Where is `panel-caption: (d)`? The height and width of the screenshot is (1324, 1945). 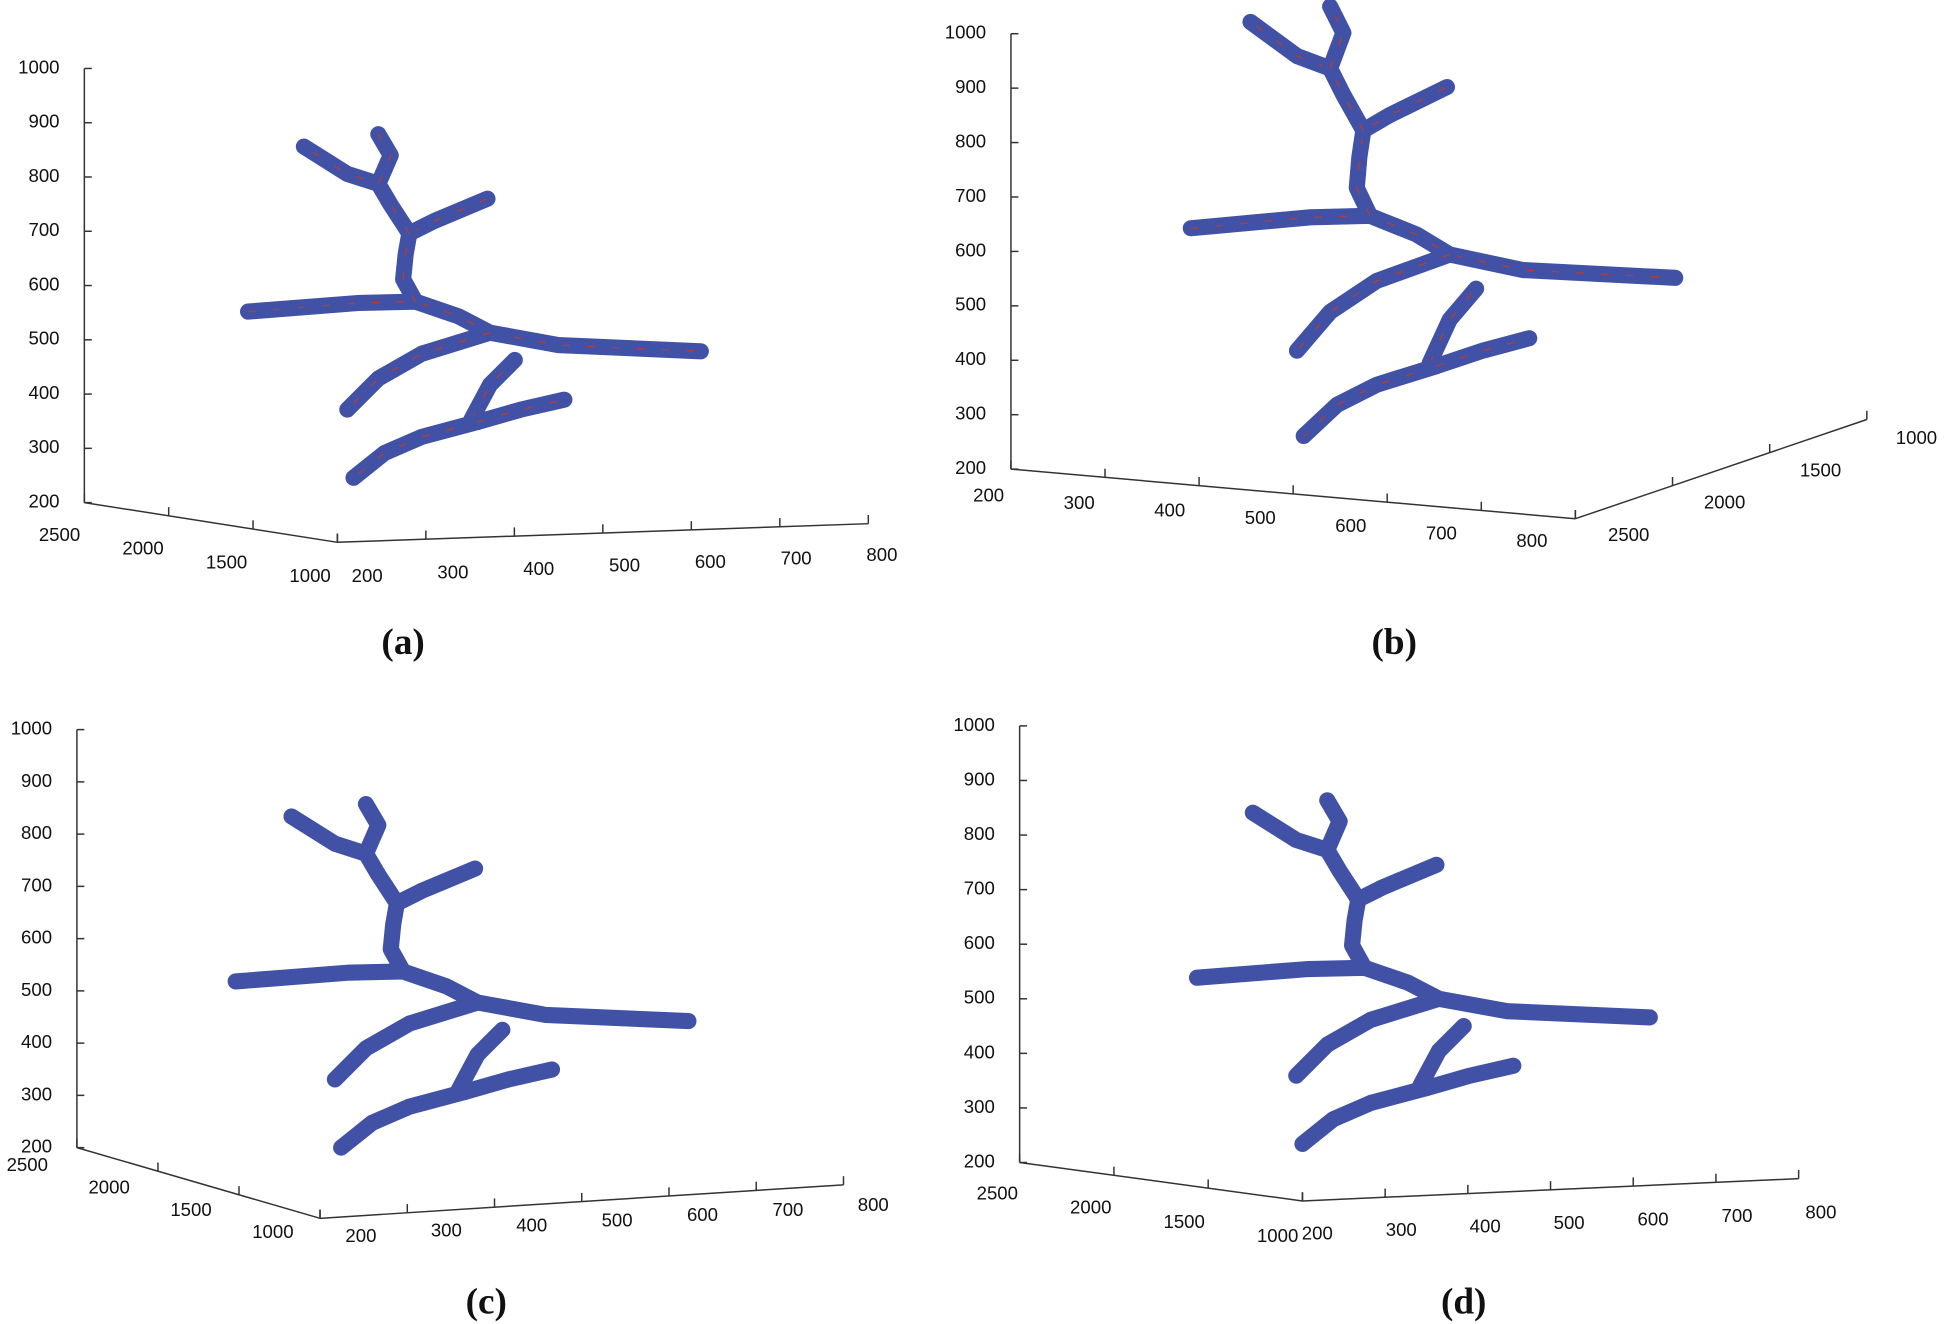
panel-caption: (d) is located at coordinates (1463, 1302).